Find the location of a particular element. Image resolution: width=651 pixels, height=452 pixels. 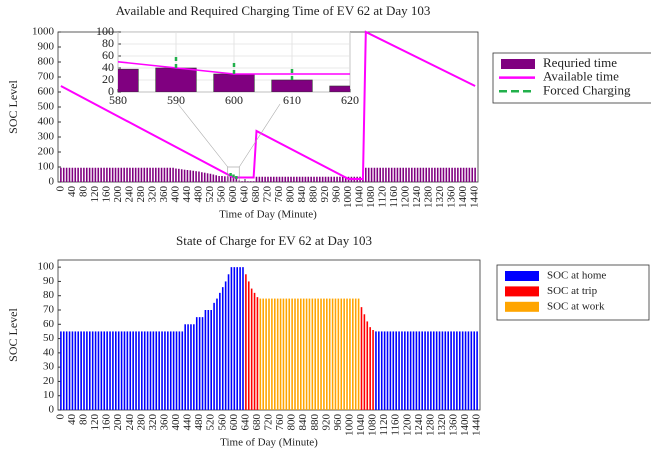

y-tick-label: 500 is located at coordinates (46, 107).